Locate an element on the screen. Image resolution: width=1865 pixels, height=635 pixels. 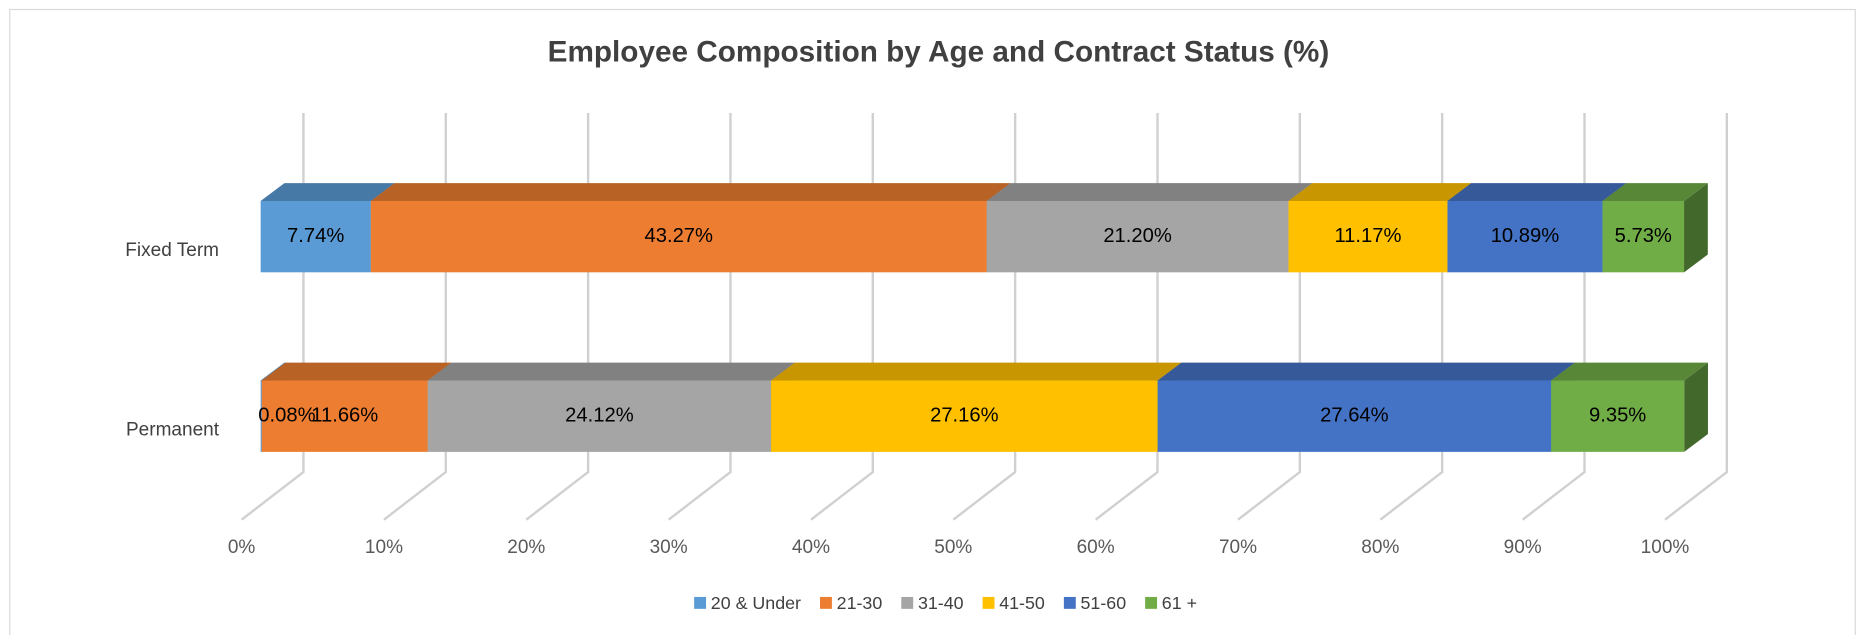
data-label: 11.17% is located at coordinates (1367, 236).